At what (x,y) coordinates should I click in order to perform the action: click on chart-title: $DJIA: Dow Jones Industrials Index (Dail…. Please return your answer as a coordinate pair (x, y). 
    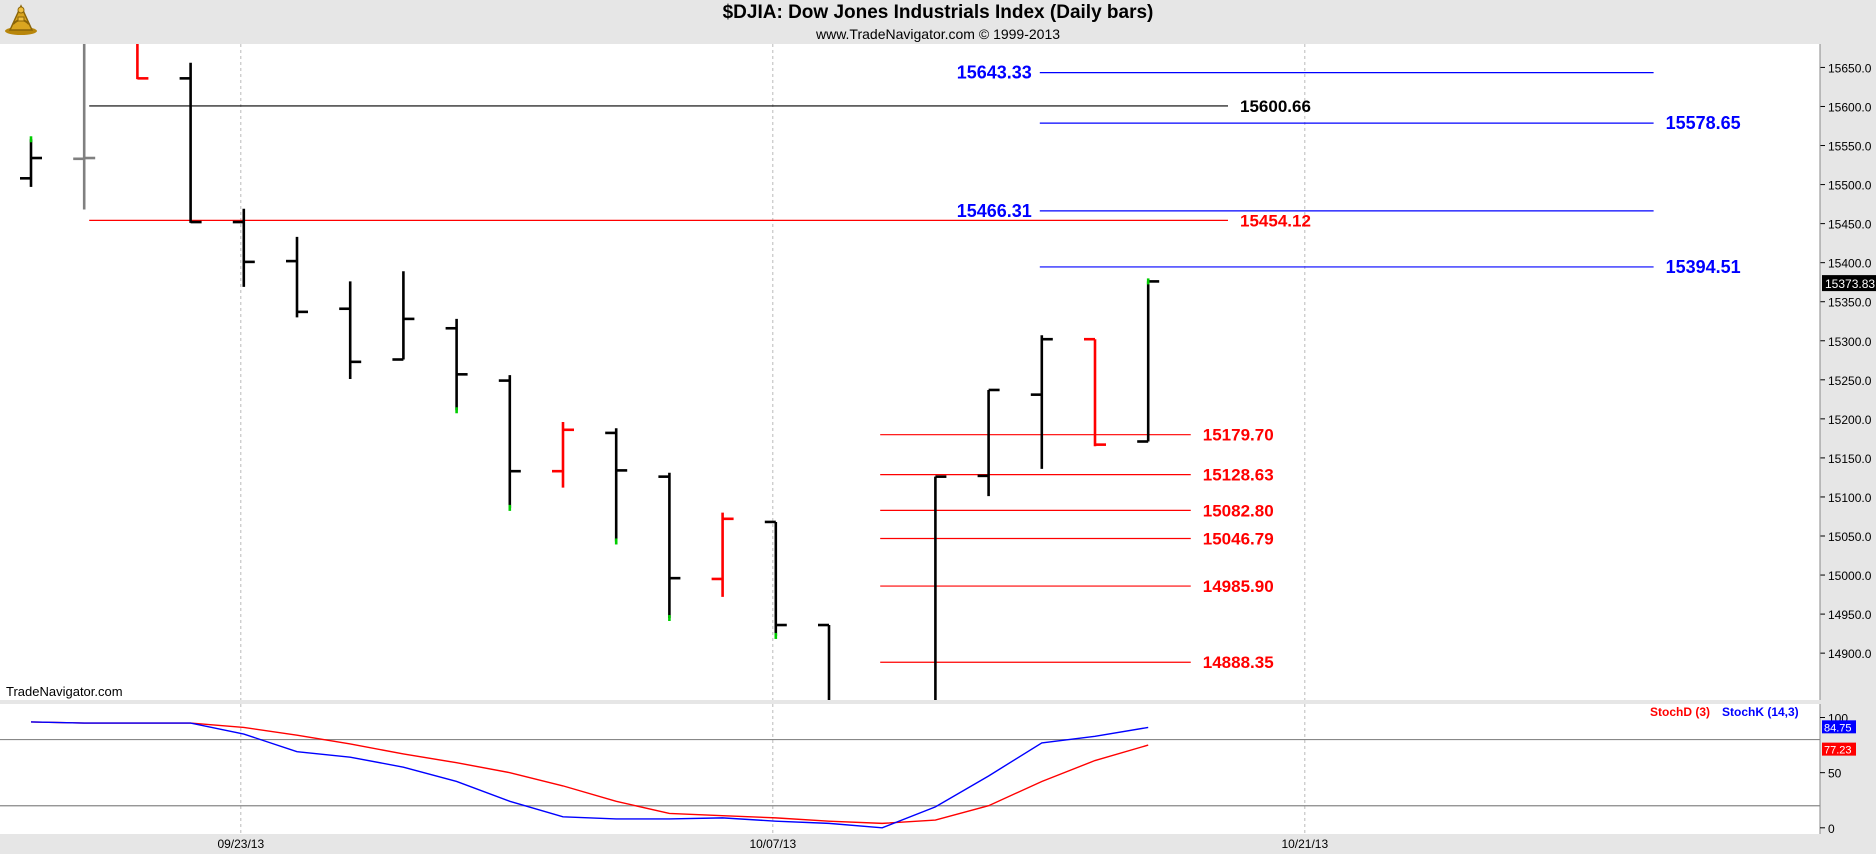
    Looking at the image, I should click on (938, 12).